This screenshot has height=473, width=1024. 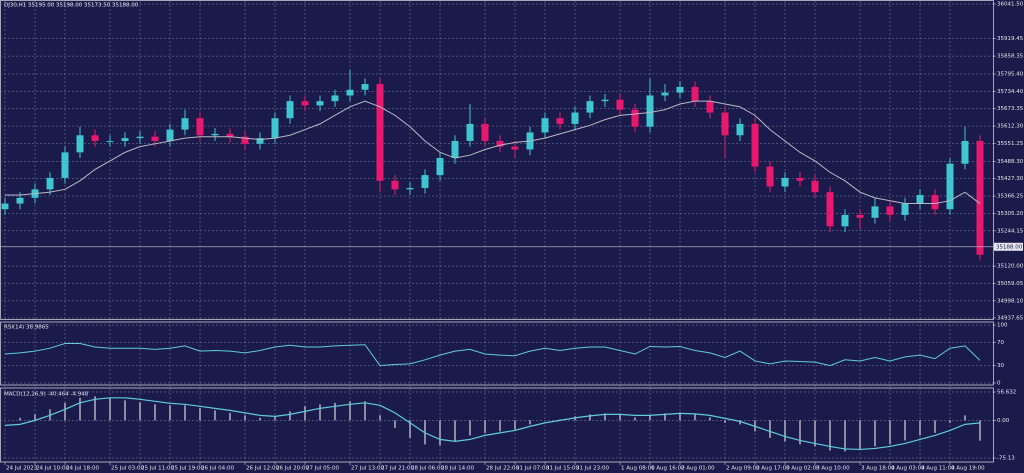 I want to click on x-tick-label: 24 Jul 10:00, so click(x=52, y=469).